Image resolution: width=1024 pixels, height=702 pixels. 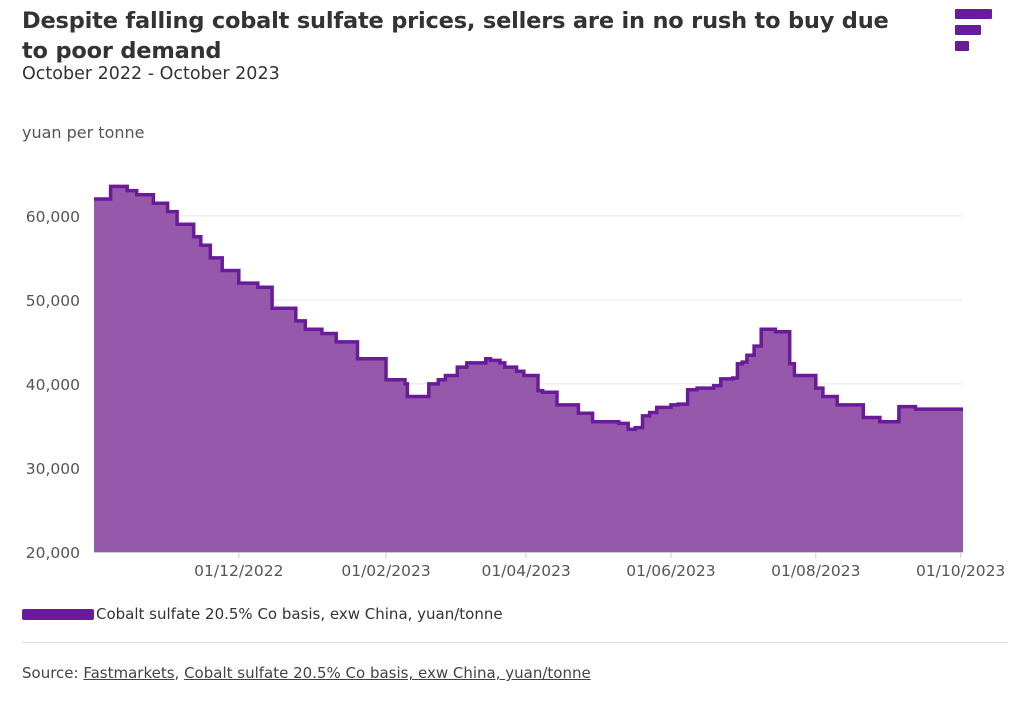 I want to click on source-link-fastmarkets: Fastmarkets, so click(x=129, y=673).